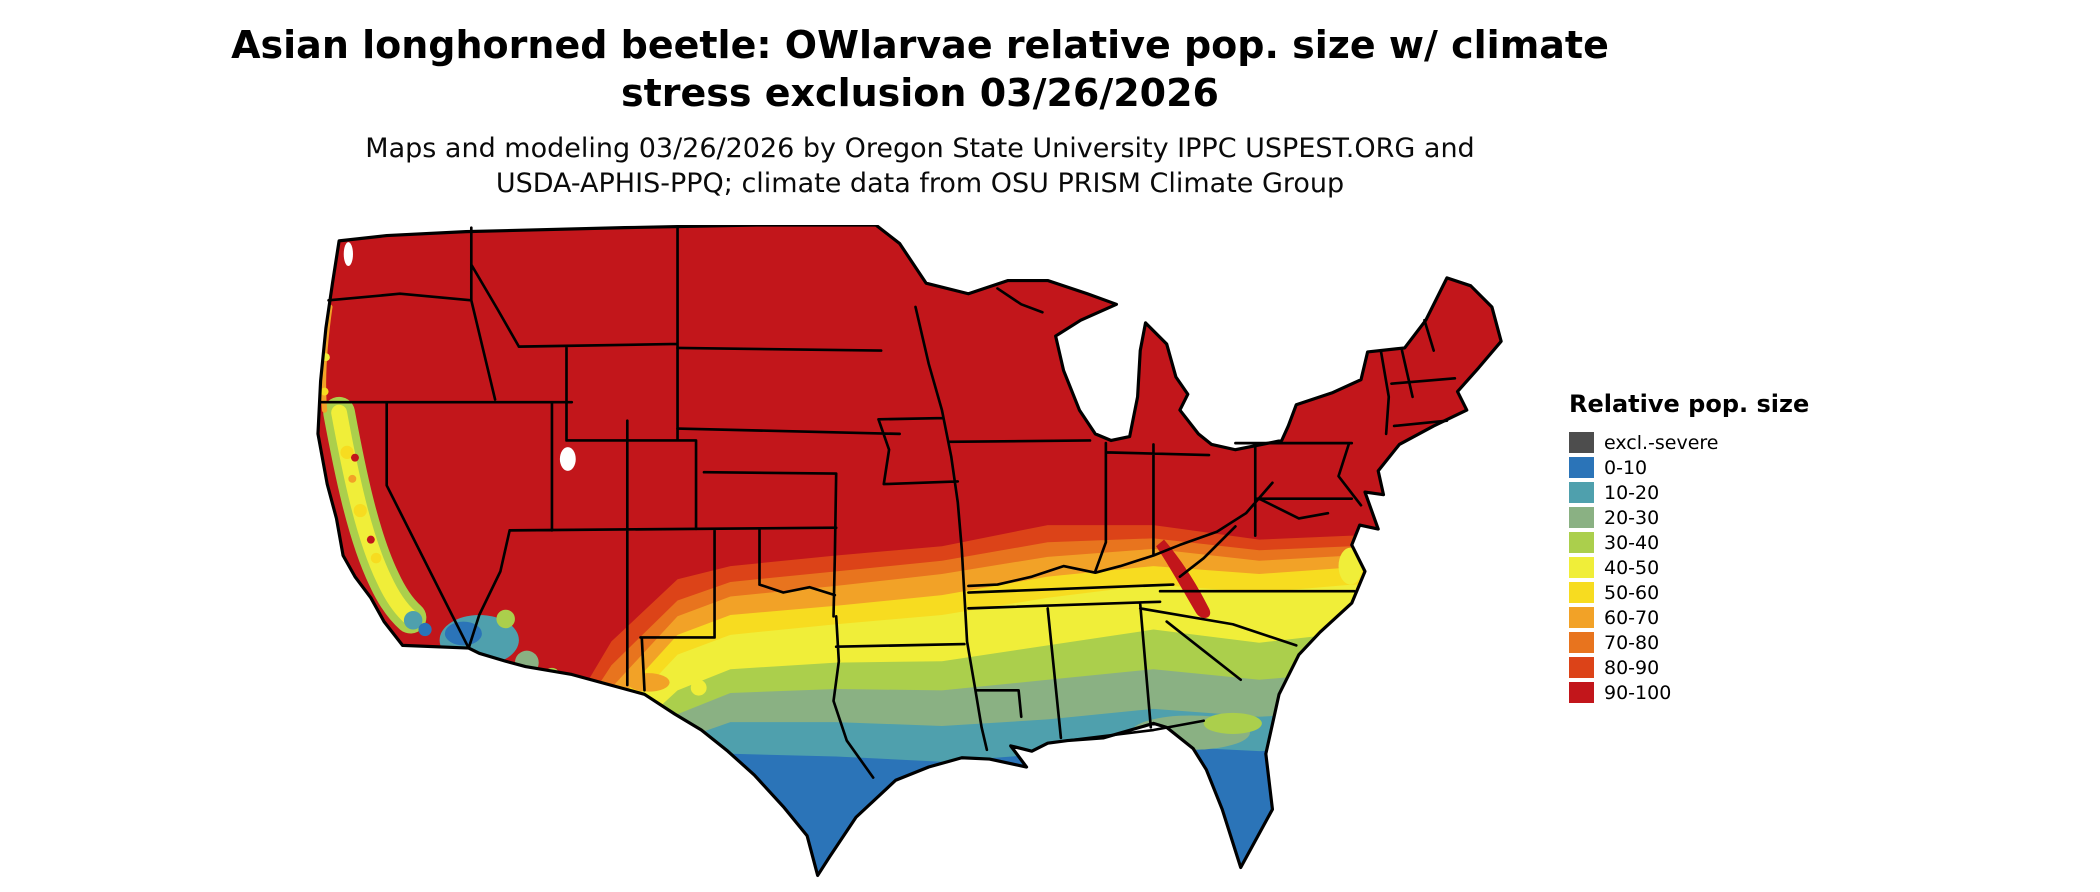 The height and width of the screenshot is (892, 2100). I want to click on patch-new-mexico-orange, so click(648, 682).